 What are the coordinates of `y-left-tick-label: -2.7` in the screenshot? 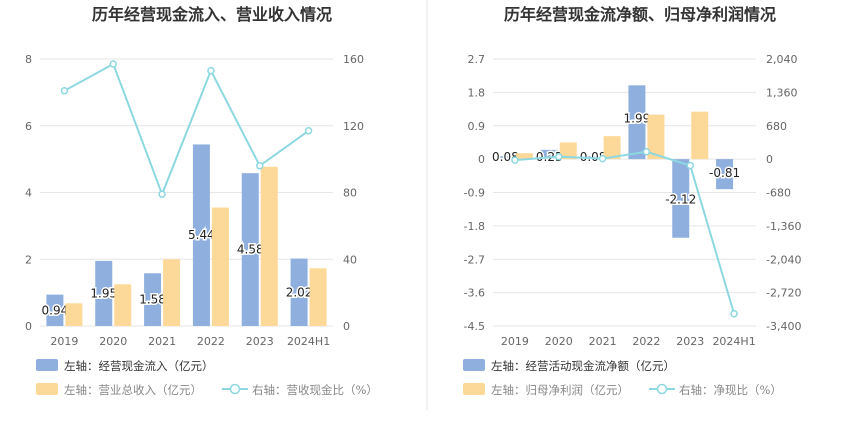 It's located at (474, 259).